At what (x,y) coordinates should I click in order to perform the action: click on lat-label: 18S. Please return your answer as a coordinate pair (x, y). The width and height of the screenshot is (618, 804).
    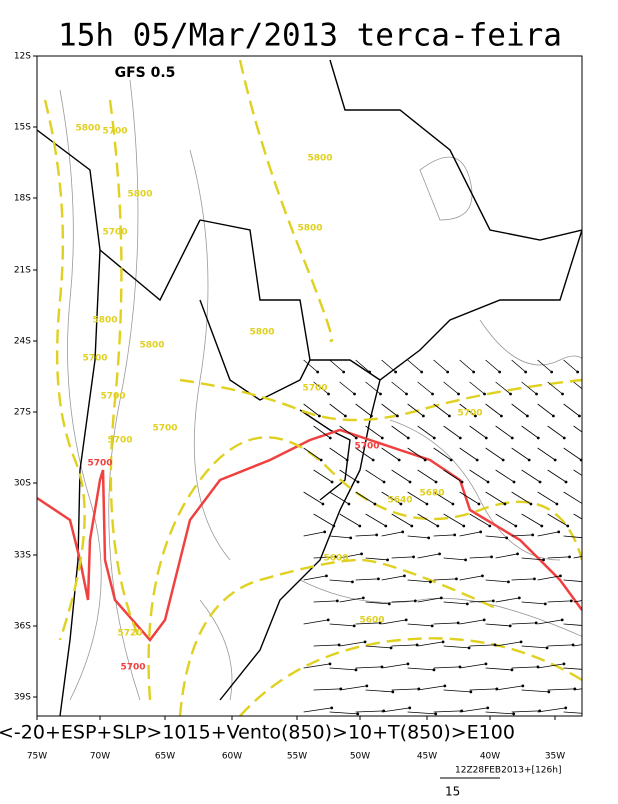
    Looking at the image, I should click on (22, 199).